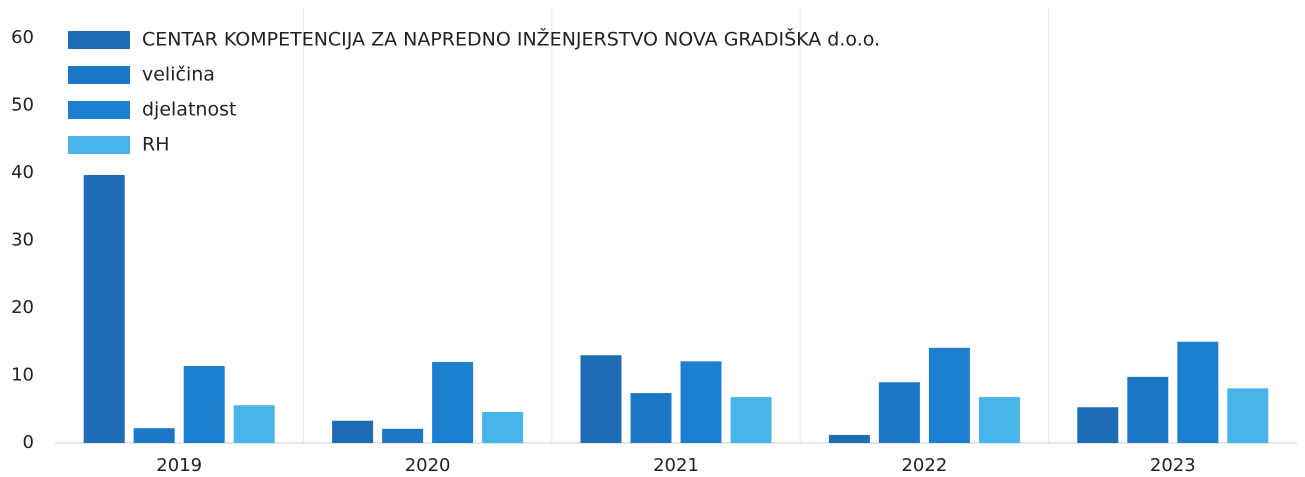  Describe the element at coordinates (428, 465) in the screenshot. I see `x-tick-label: 2020` at that location.